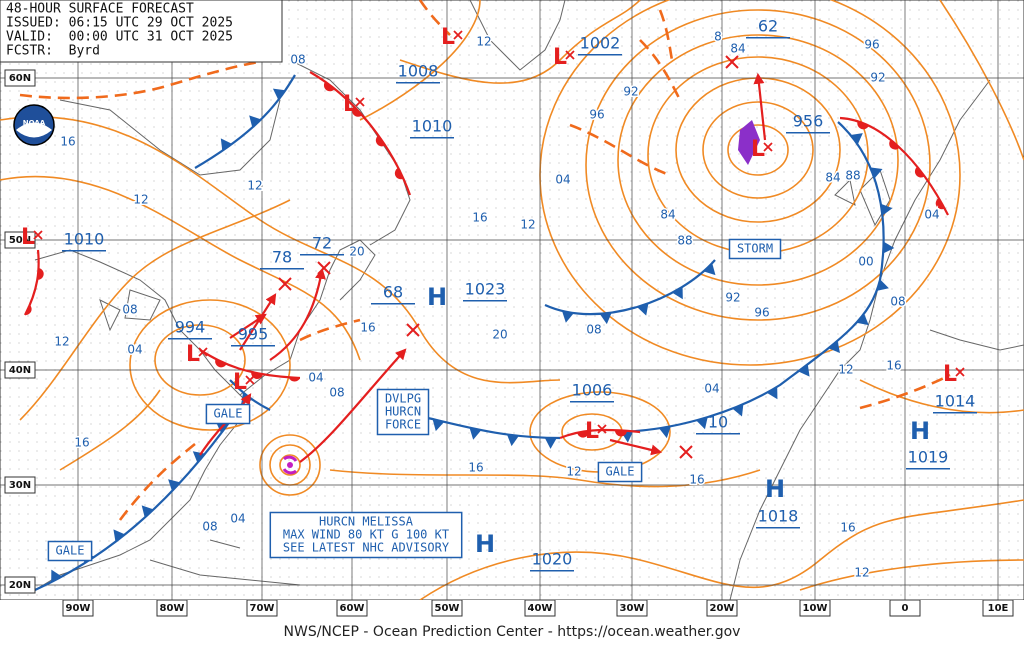 This screenshot has width=1024, height=652. I want to click on lat-label: 60N, so click(20, 78).